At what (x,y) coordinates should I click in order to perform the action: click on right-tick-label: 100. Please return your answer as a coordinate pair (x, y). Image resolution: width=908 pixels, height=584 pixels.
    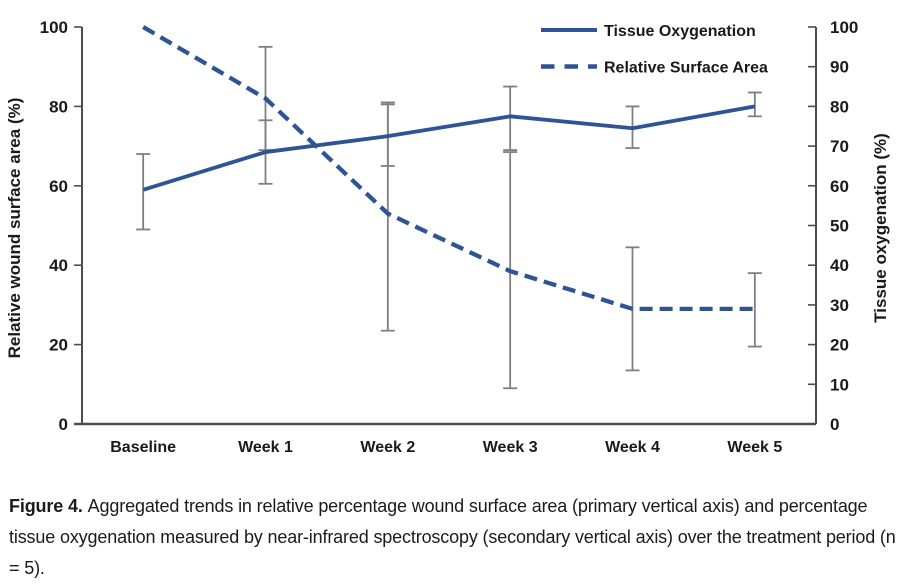
    Looking at the image, I should click on (844, 27).